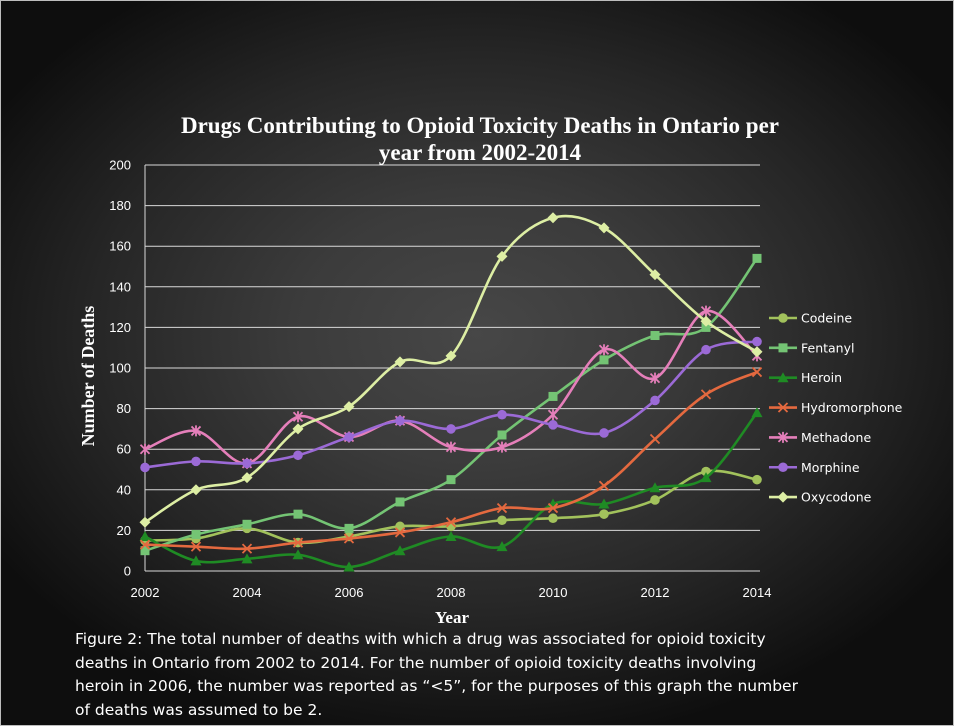 The width and height of the screenshot is (954, 726). Describe the element at coordinates (502, 447) in the screenshot. I see `point-methadone-2009` at that location.